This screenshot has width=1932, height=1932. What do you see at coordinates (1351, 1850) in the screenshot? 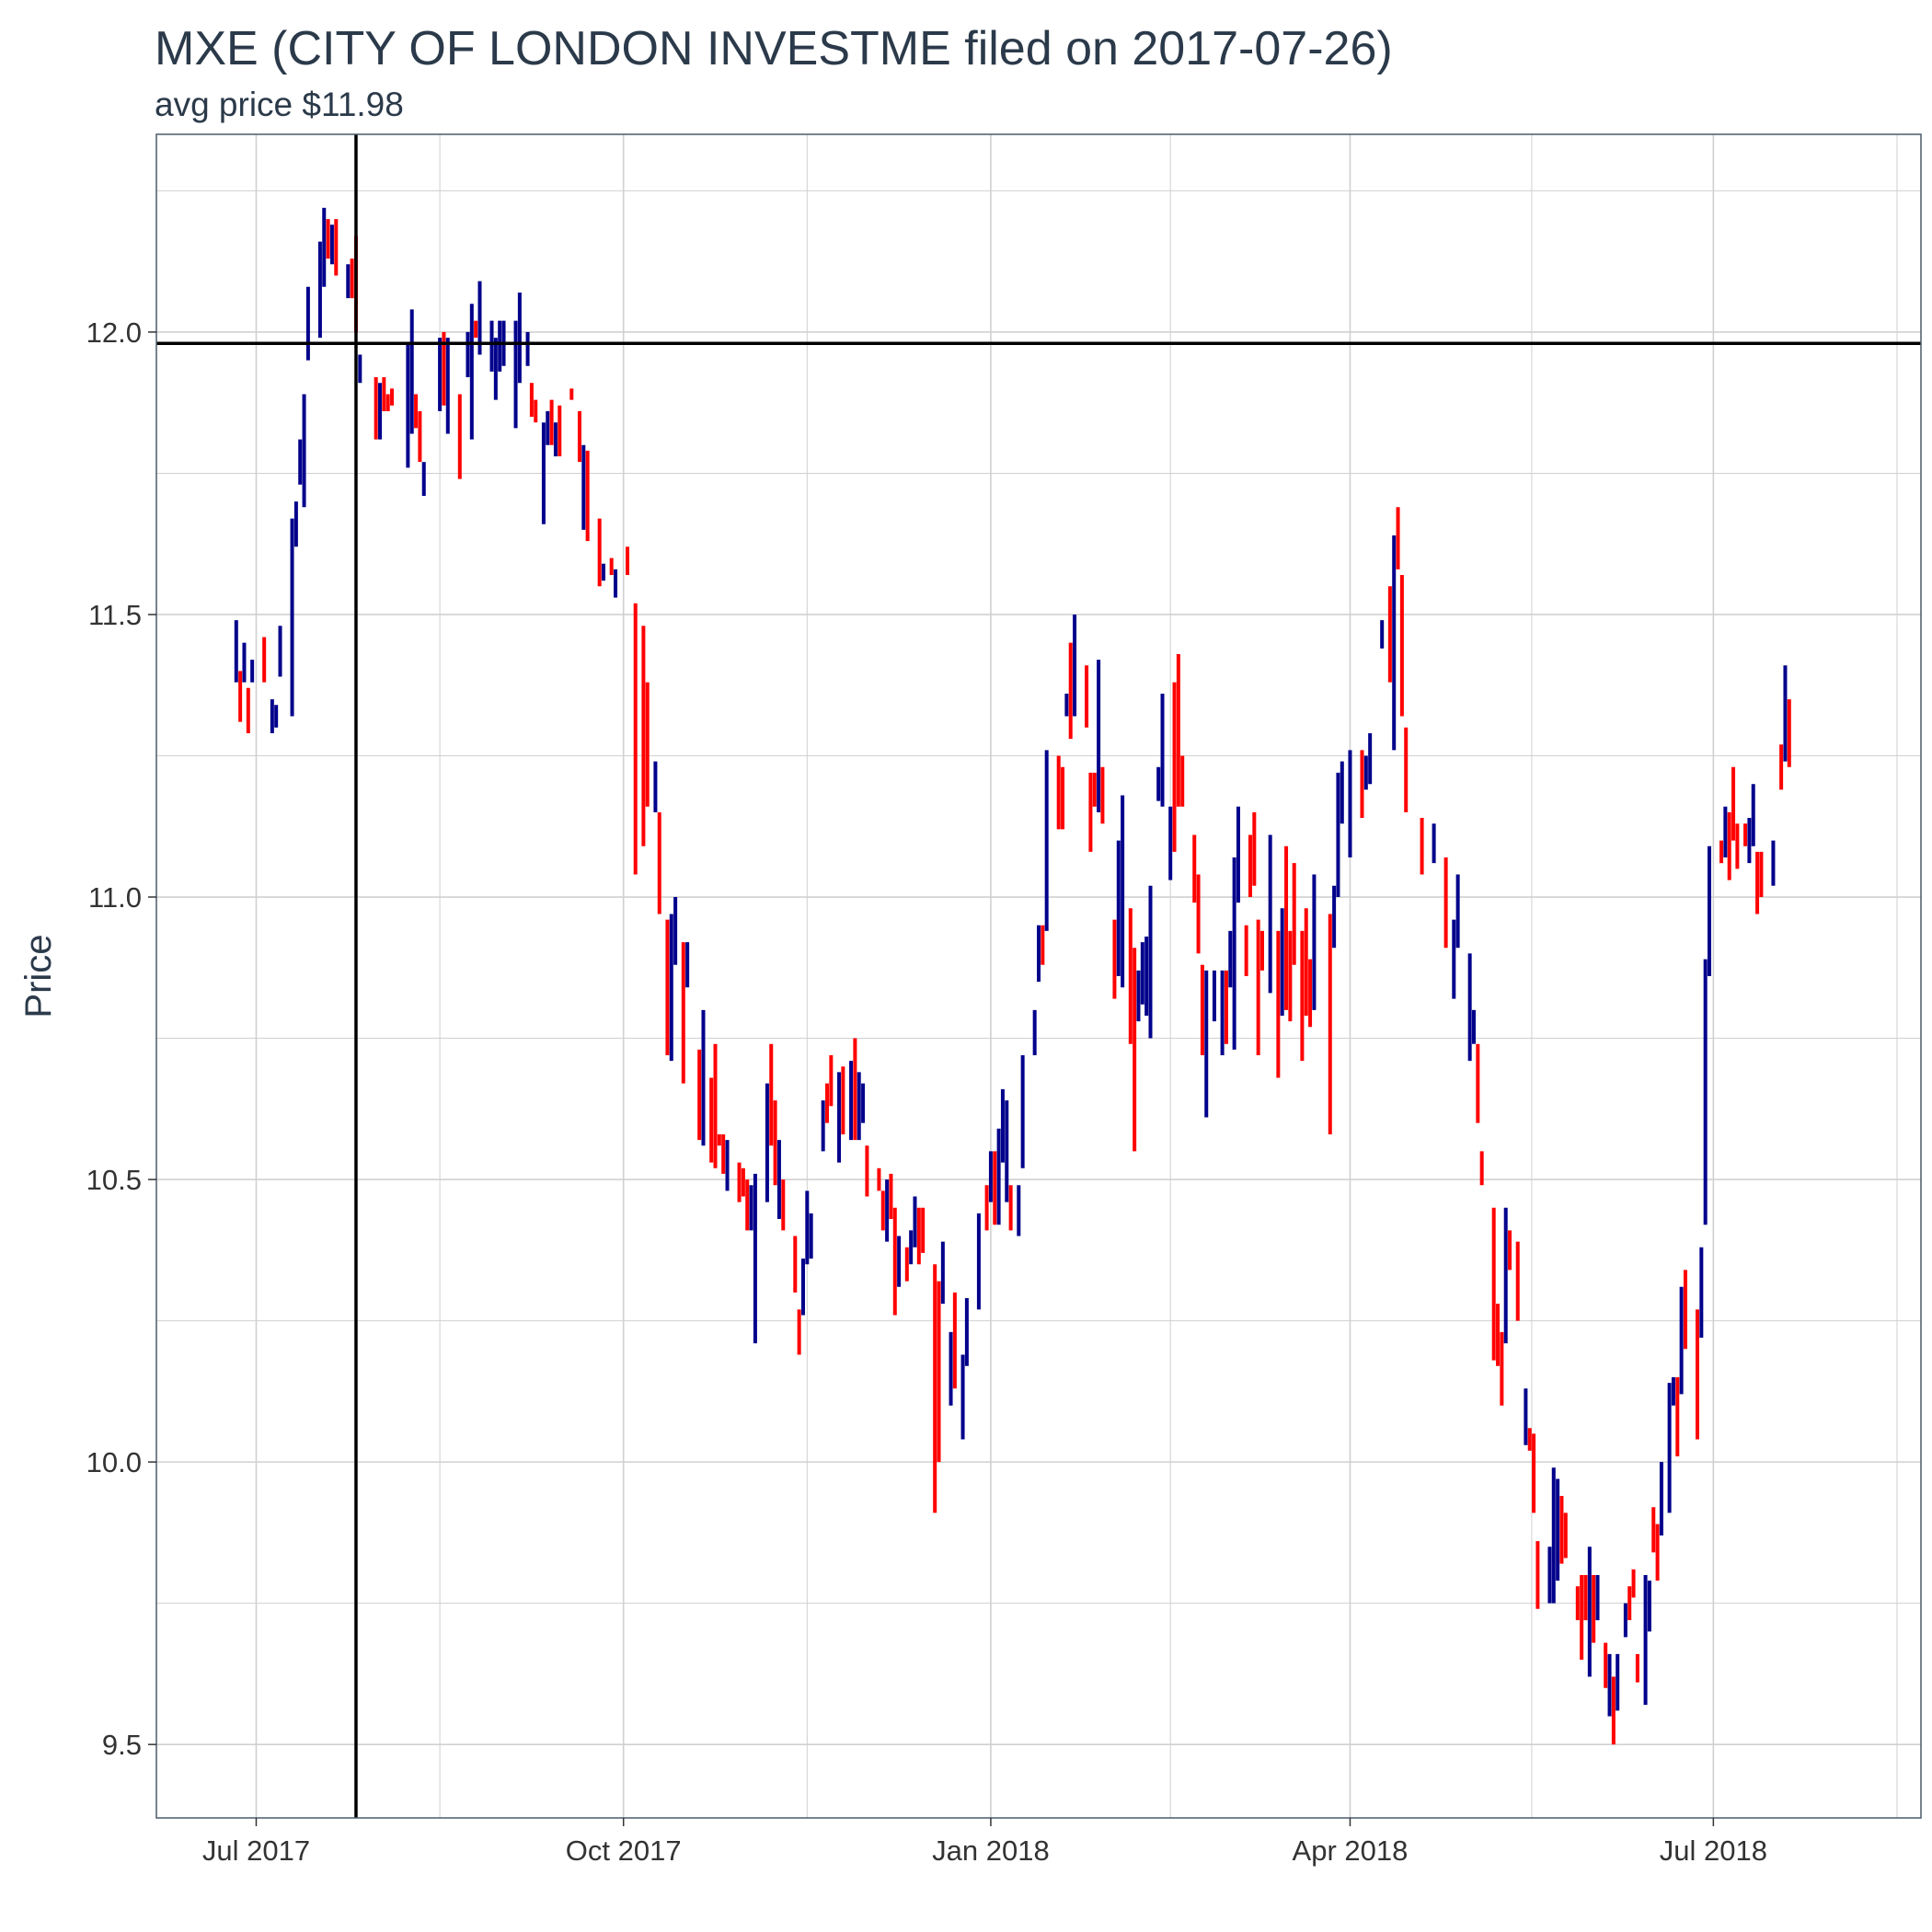
I see `x-tick-label: Apr 2018` at bounding box center [1351, 1850].